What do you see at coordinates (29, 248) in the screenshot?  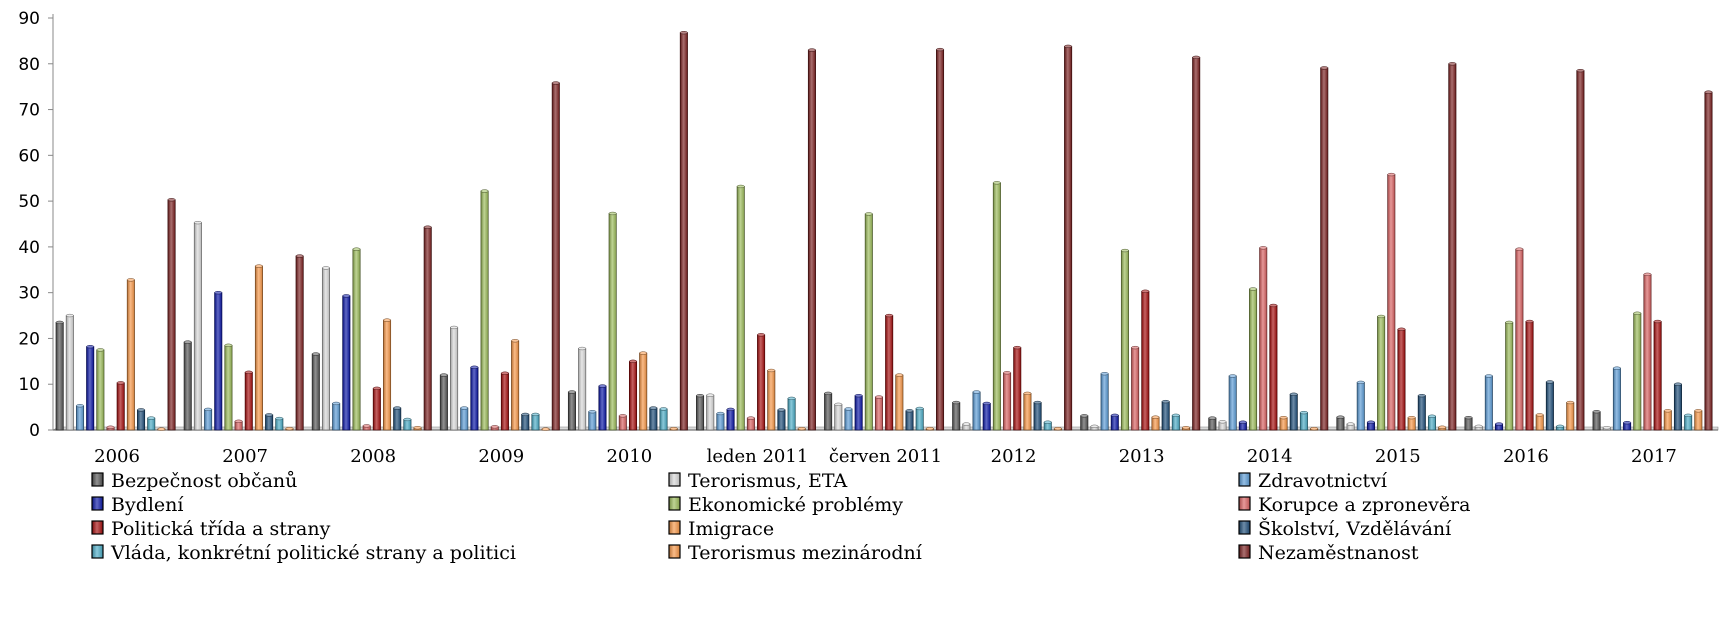 I see `y-tick-label: 40` at bounding box center [29, 248].